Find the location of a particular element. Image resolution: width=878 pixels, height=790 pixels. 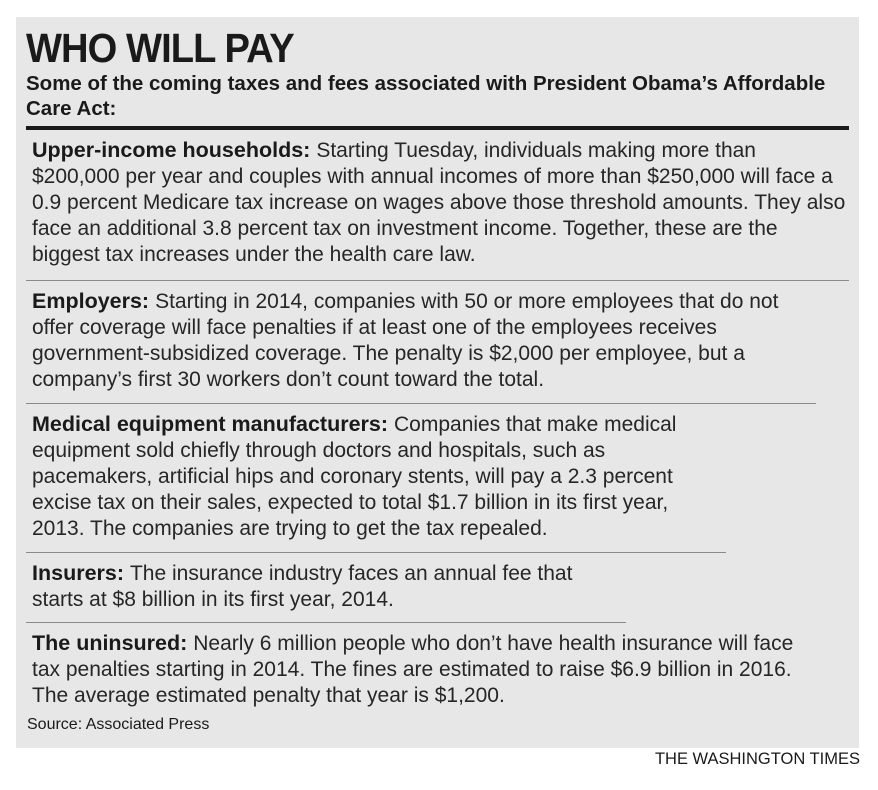

graphic-title: WHO WILL PAY is located at coordinates (160, 48).